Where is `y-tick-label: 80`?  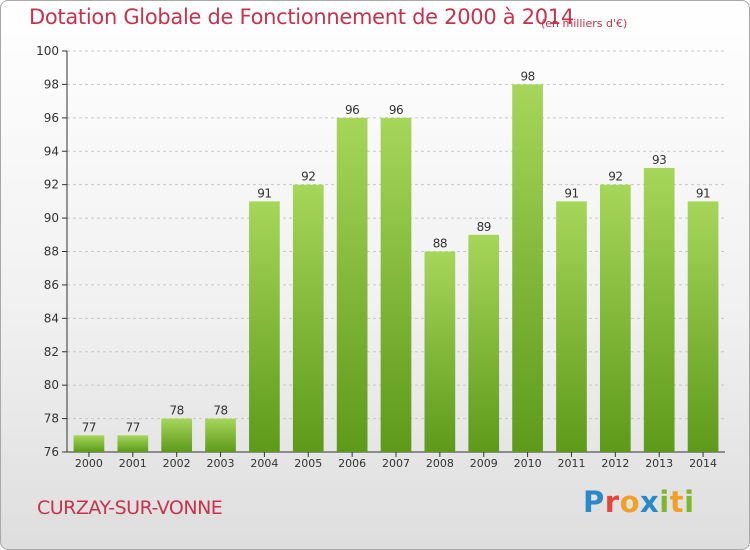
y-tick-label: 80 is located at coordinates (51, 385).